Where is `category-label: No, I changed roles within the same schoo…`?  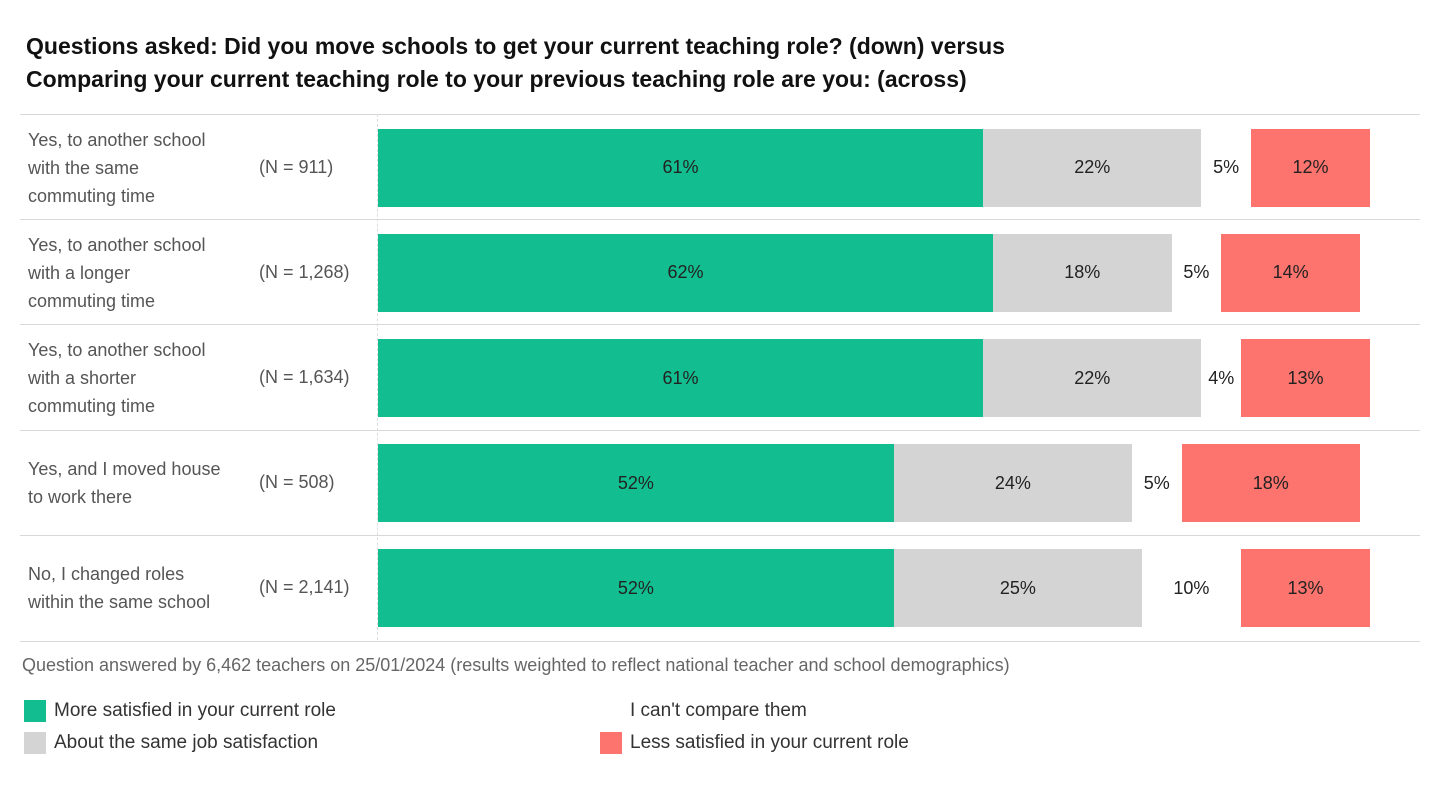
category-label: No, I changed roles within the same schoo… is located at coordinates (140, 588).